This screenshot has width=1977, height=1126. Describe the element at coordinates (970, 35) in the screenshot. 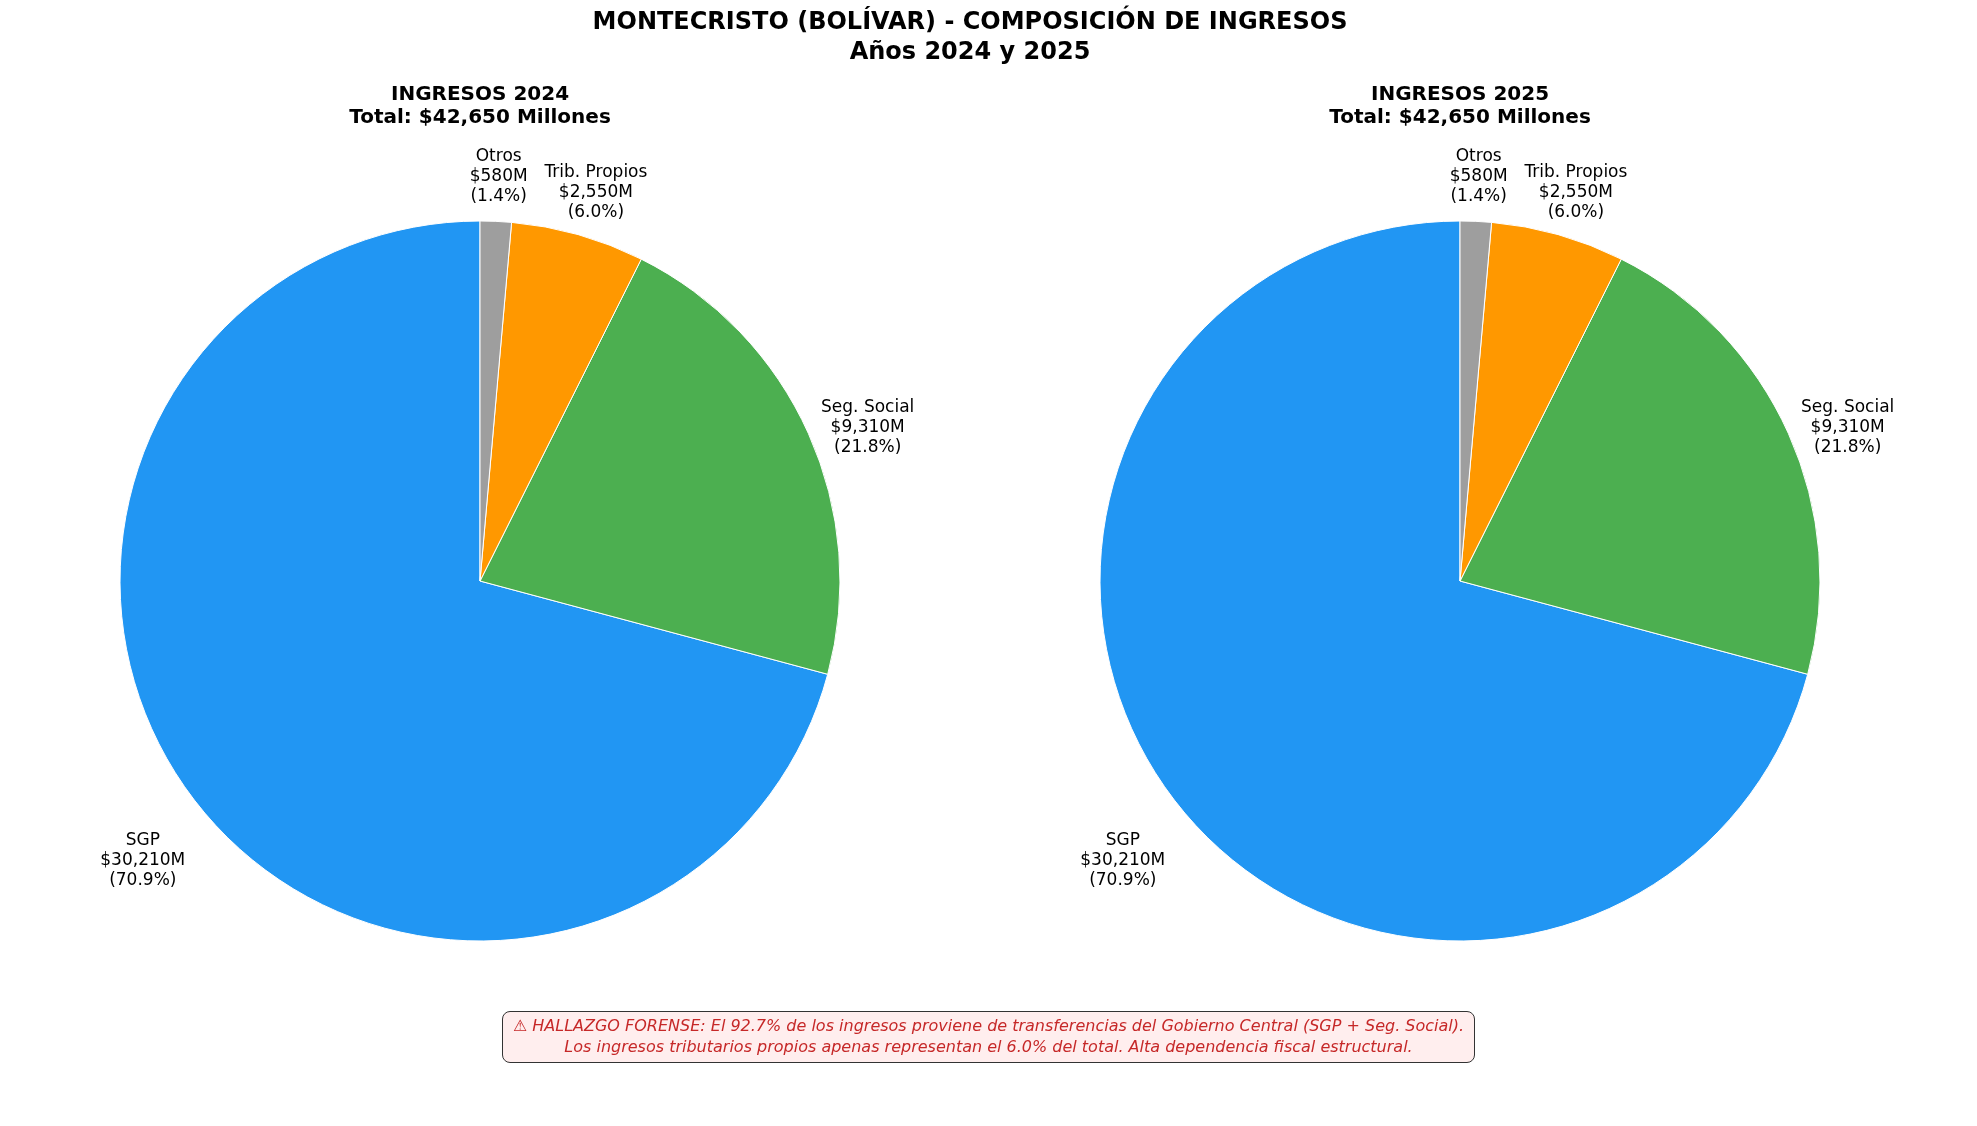

I see `text: MONTECRISTO (BOLÍVAR) - COMPOSICIÓN DE INGRESOS Años 2024 y 2025` at that location.